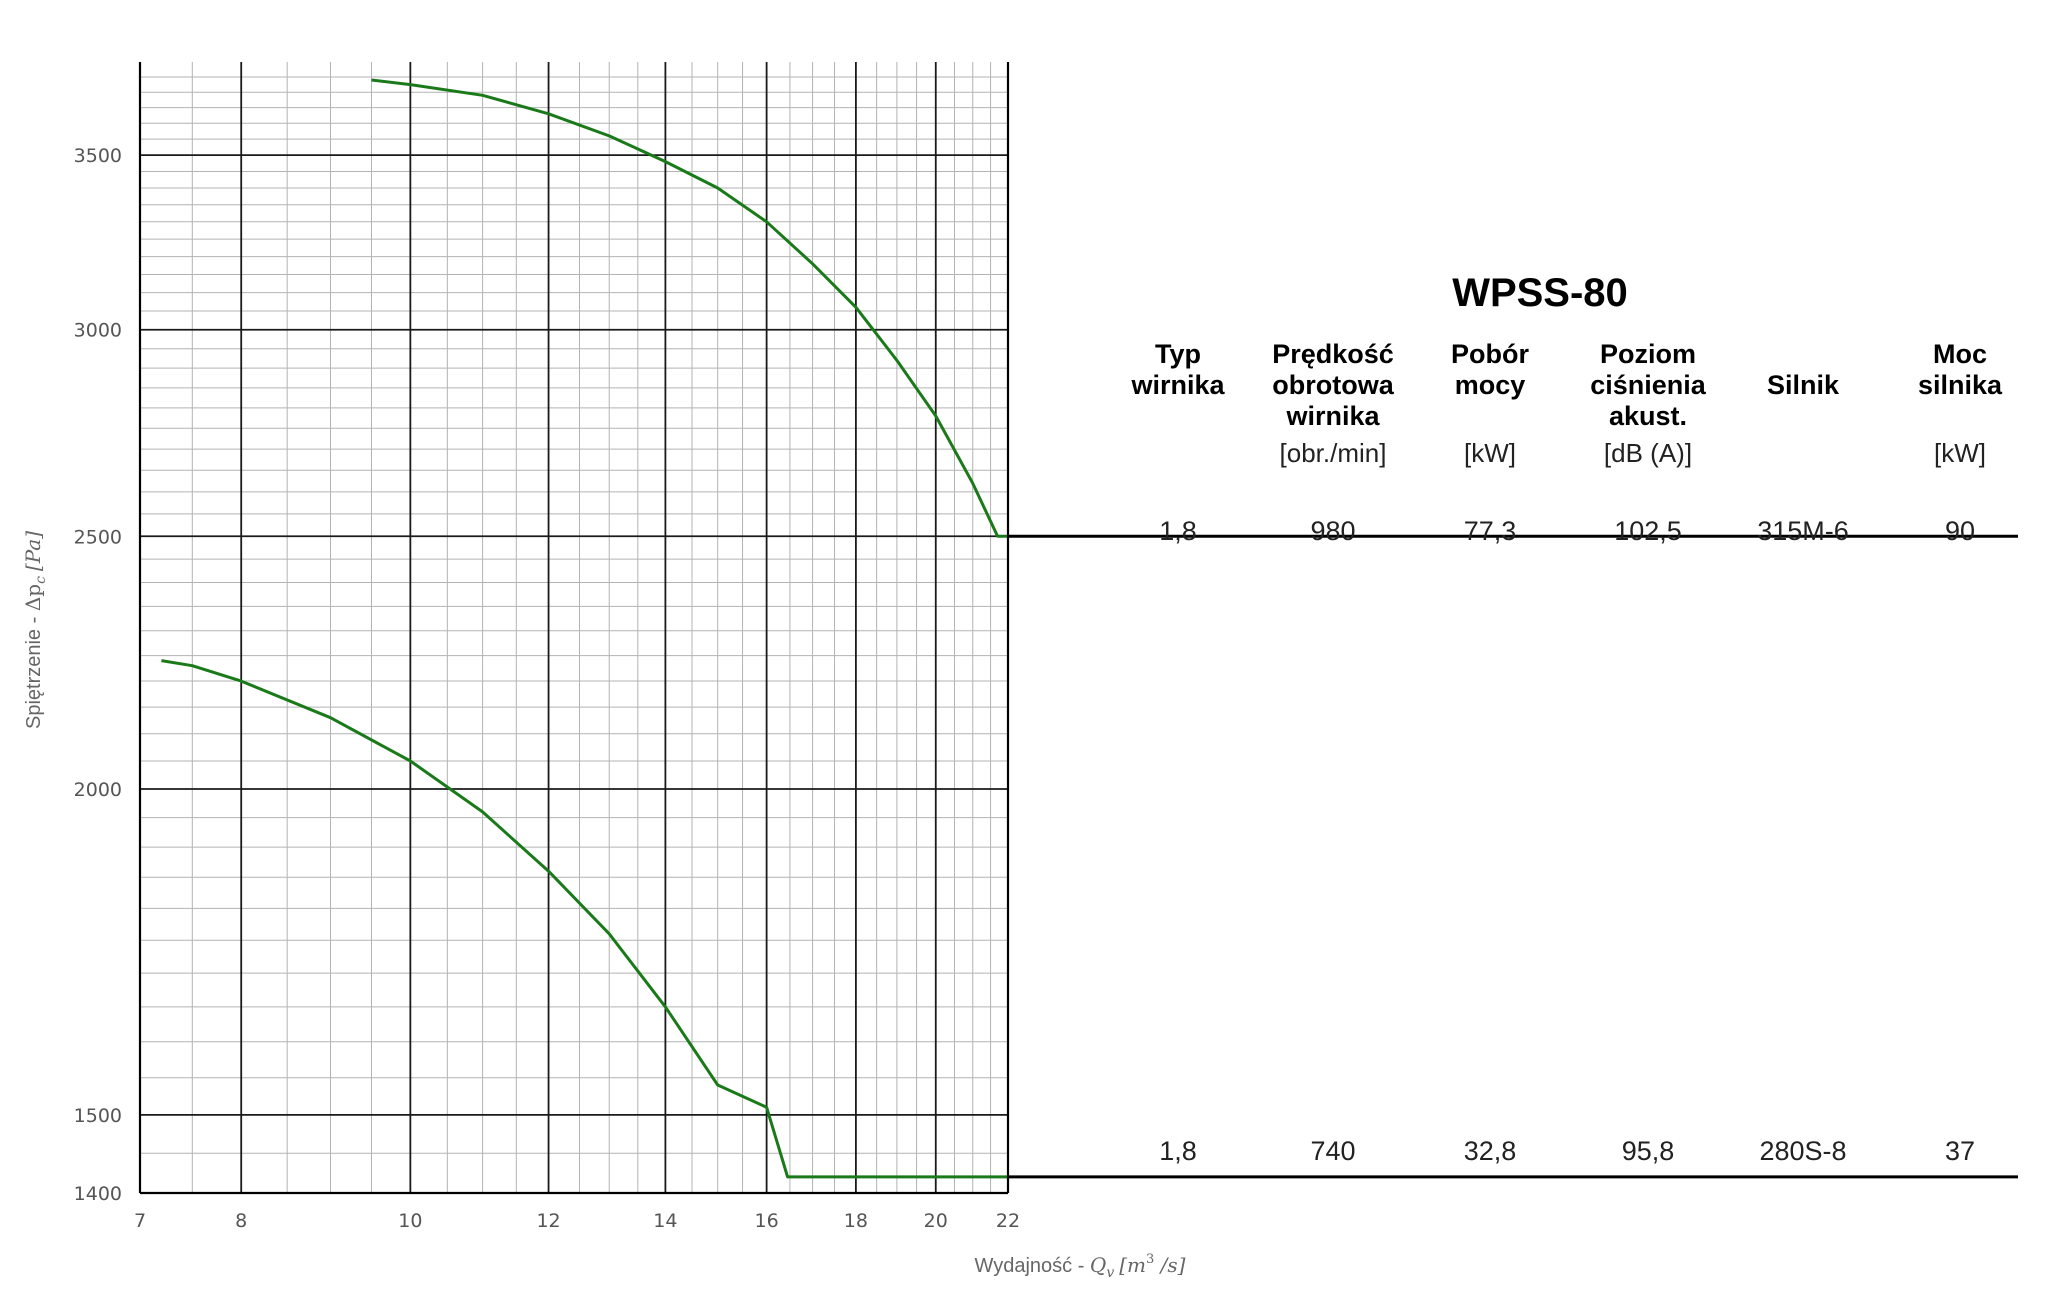  I want to click on table-cell: 102,5, so click(1648, 531).